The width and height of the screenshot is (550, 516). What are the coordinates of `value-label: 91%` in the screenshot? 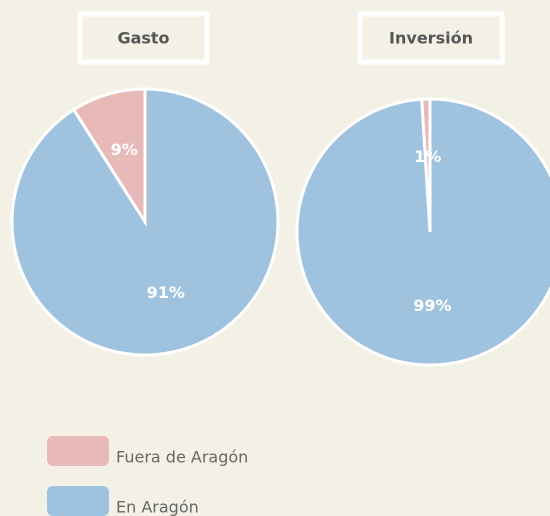 It's located at (166, 292).